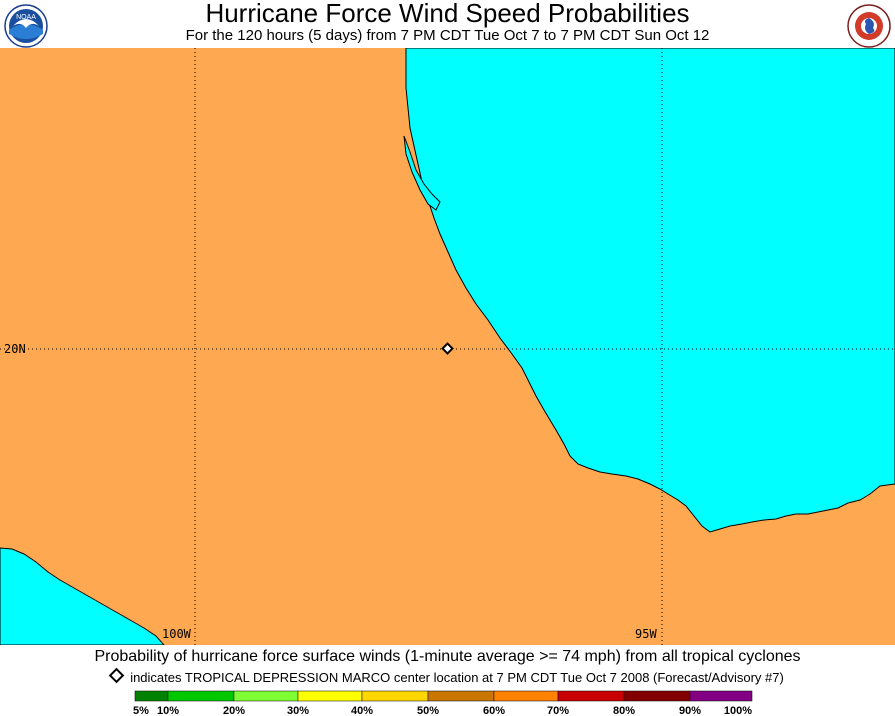  Describe the element at coordinates (362, 710) in the screenshot. I see `legend-tick-label: 40%` at that location.